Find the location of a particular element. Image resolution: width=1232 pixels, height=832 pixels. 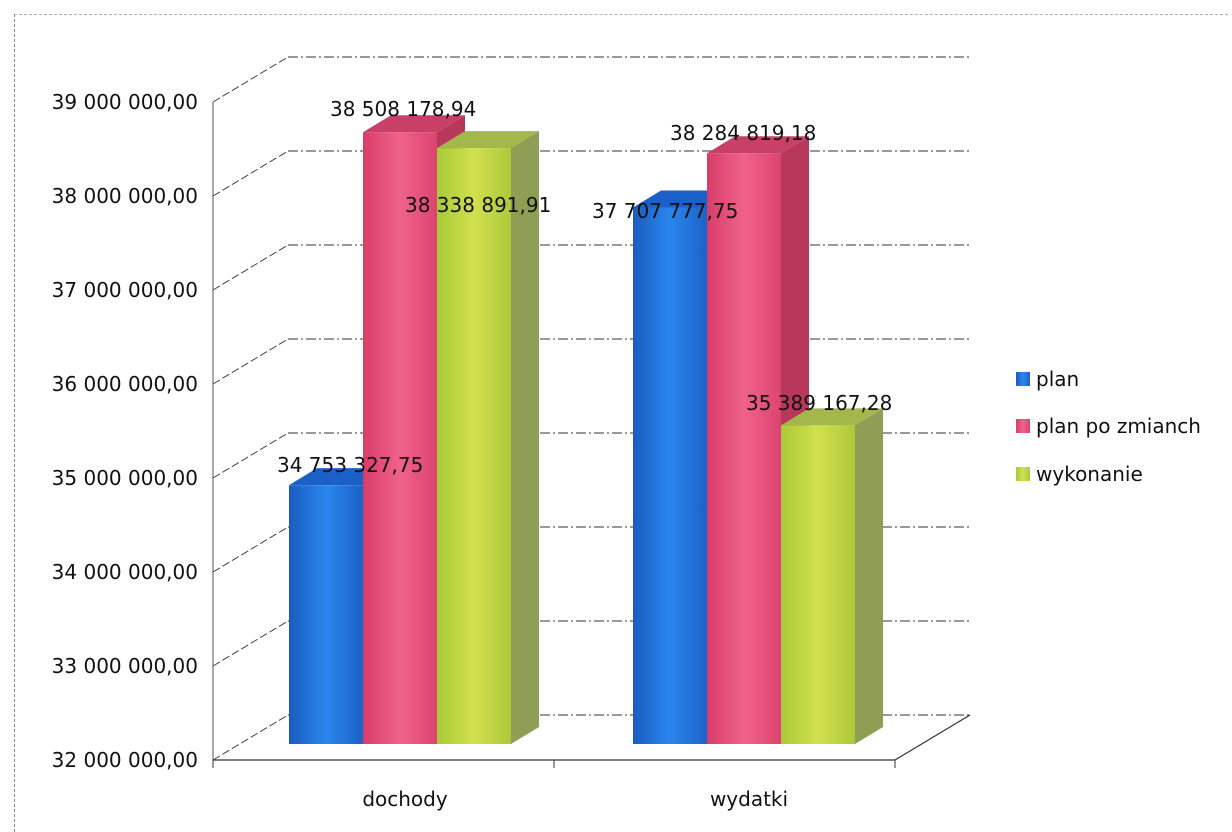

y-tick-label: 32 000 000,00 is located at coordinates (125, 760).